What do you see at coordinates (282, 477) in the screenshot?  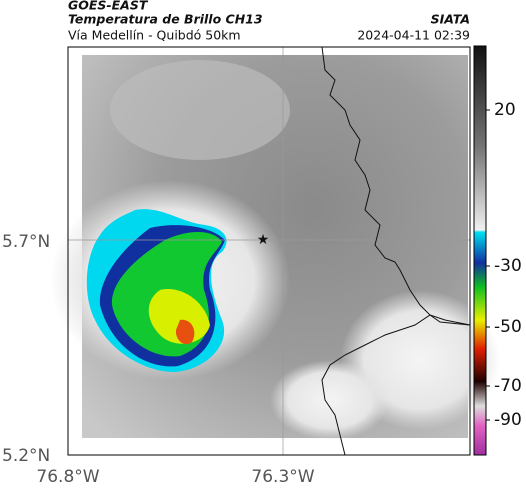 I see `lon-label: 76.3°W` at bounding box center [282, 477].